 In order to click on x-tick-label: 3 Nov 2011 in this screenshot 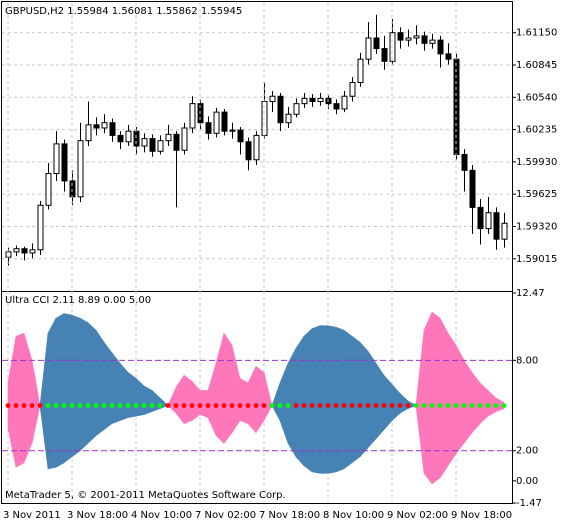, I will do `click(32, 515)`.